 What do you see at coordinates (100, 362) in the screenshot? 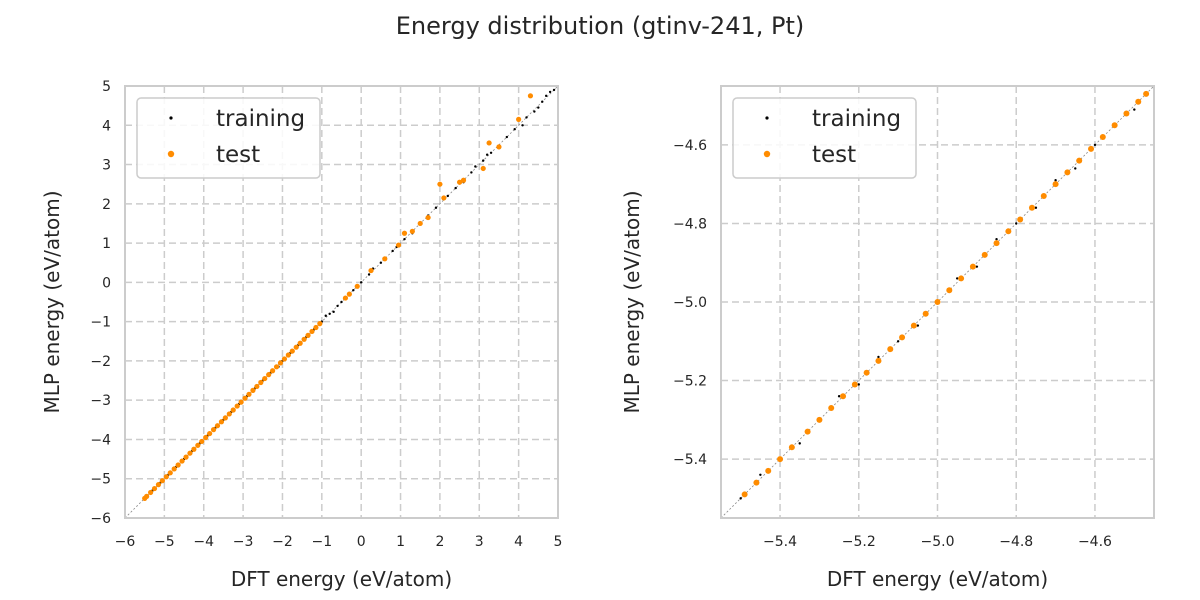
I see `y-tick-label: −2` at bounding box center [100, 362].